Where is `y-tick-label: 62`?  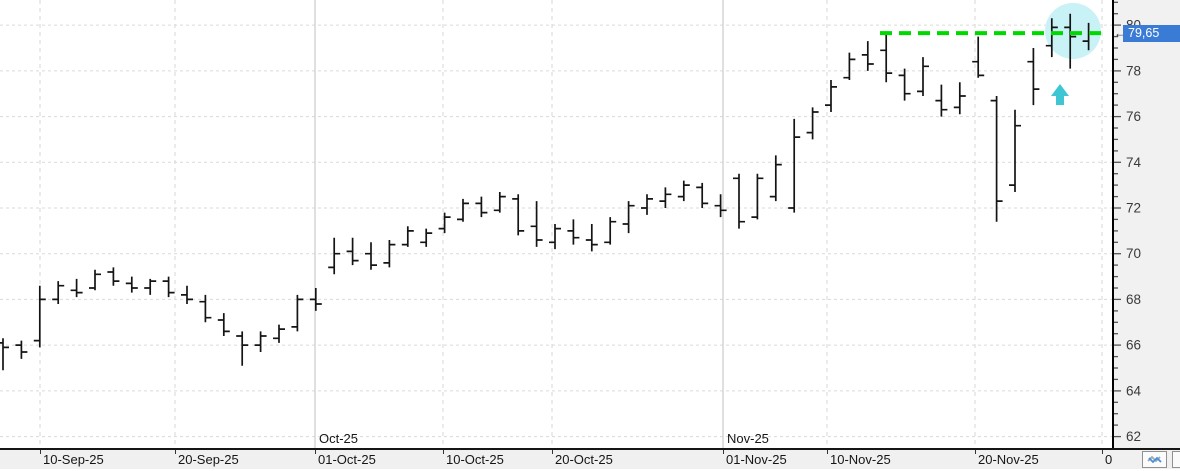 y-tick-label: 62 is located at coordinates (1133, 436).